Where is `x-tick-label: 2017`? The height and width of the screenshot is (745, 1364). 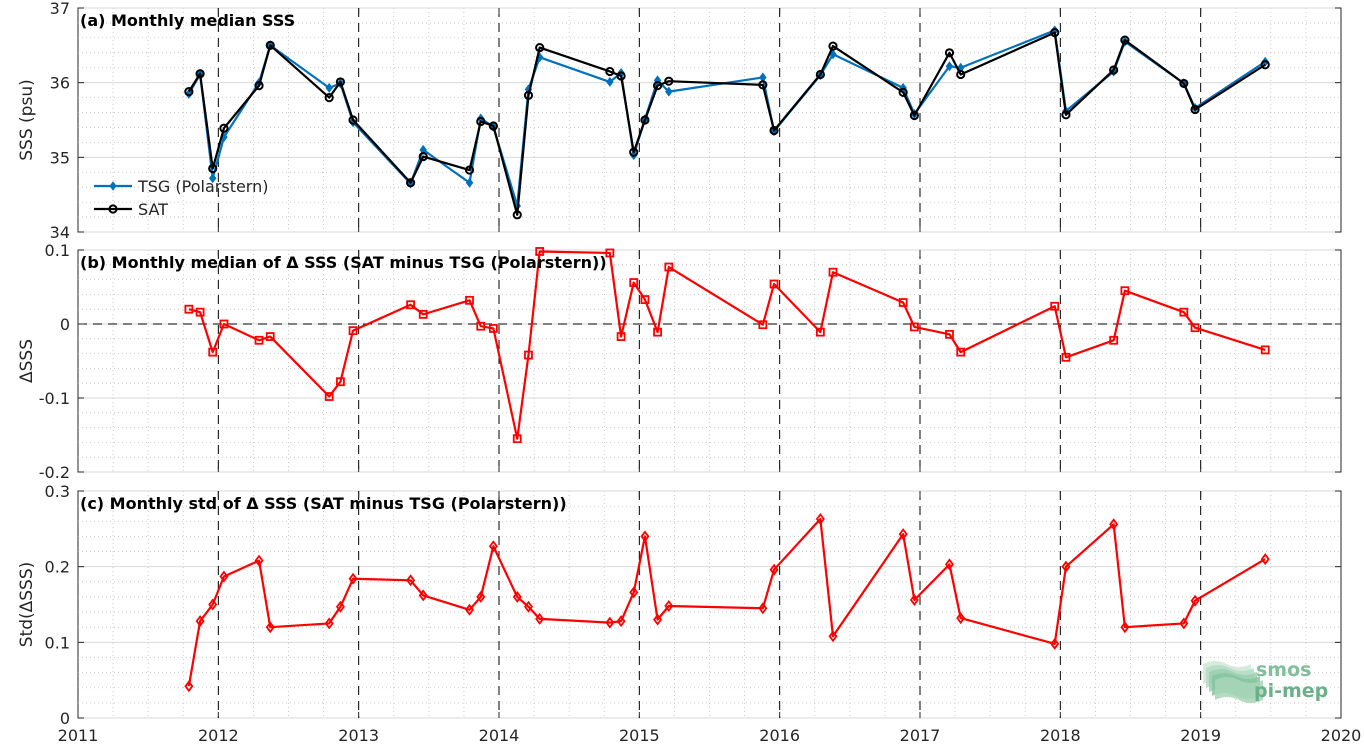
x-tick-label: 2017 is located at coordinates (920, 735).